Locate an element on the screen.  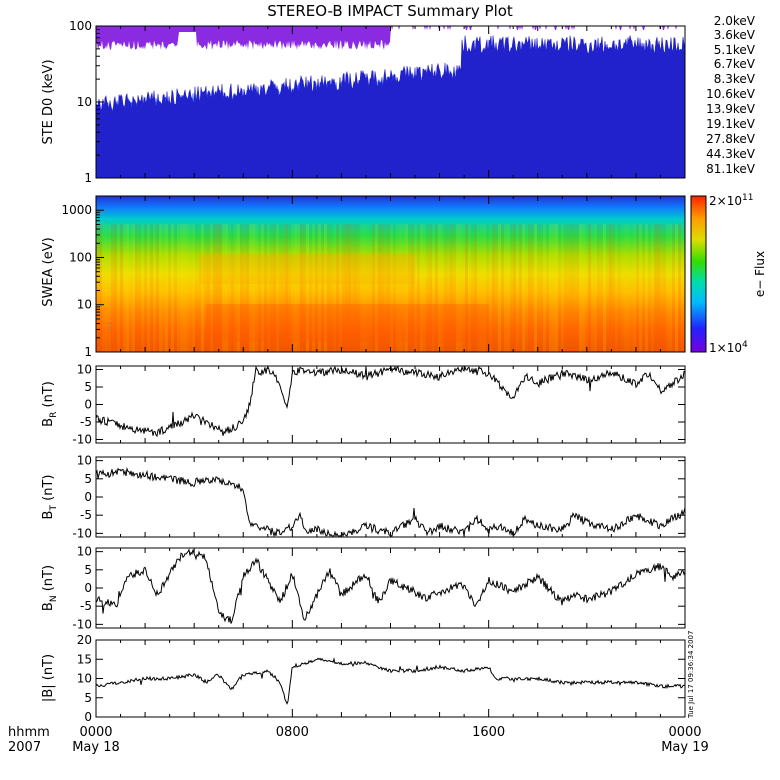
bn-yticks: -10 -5 0 5 10 is located at coordinates (378, 588).